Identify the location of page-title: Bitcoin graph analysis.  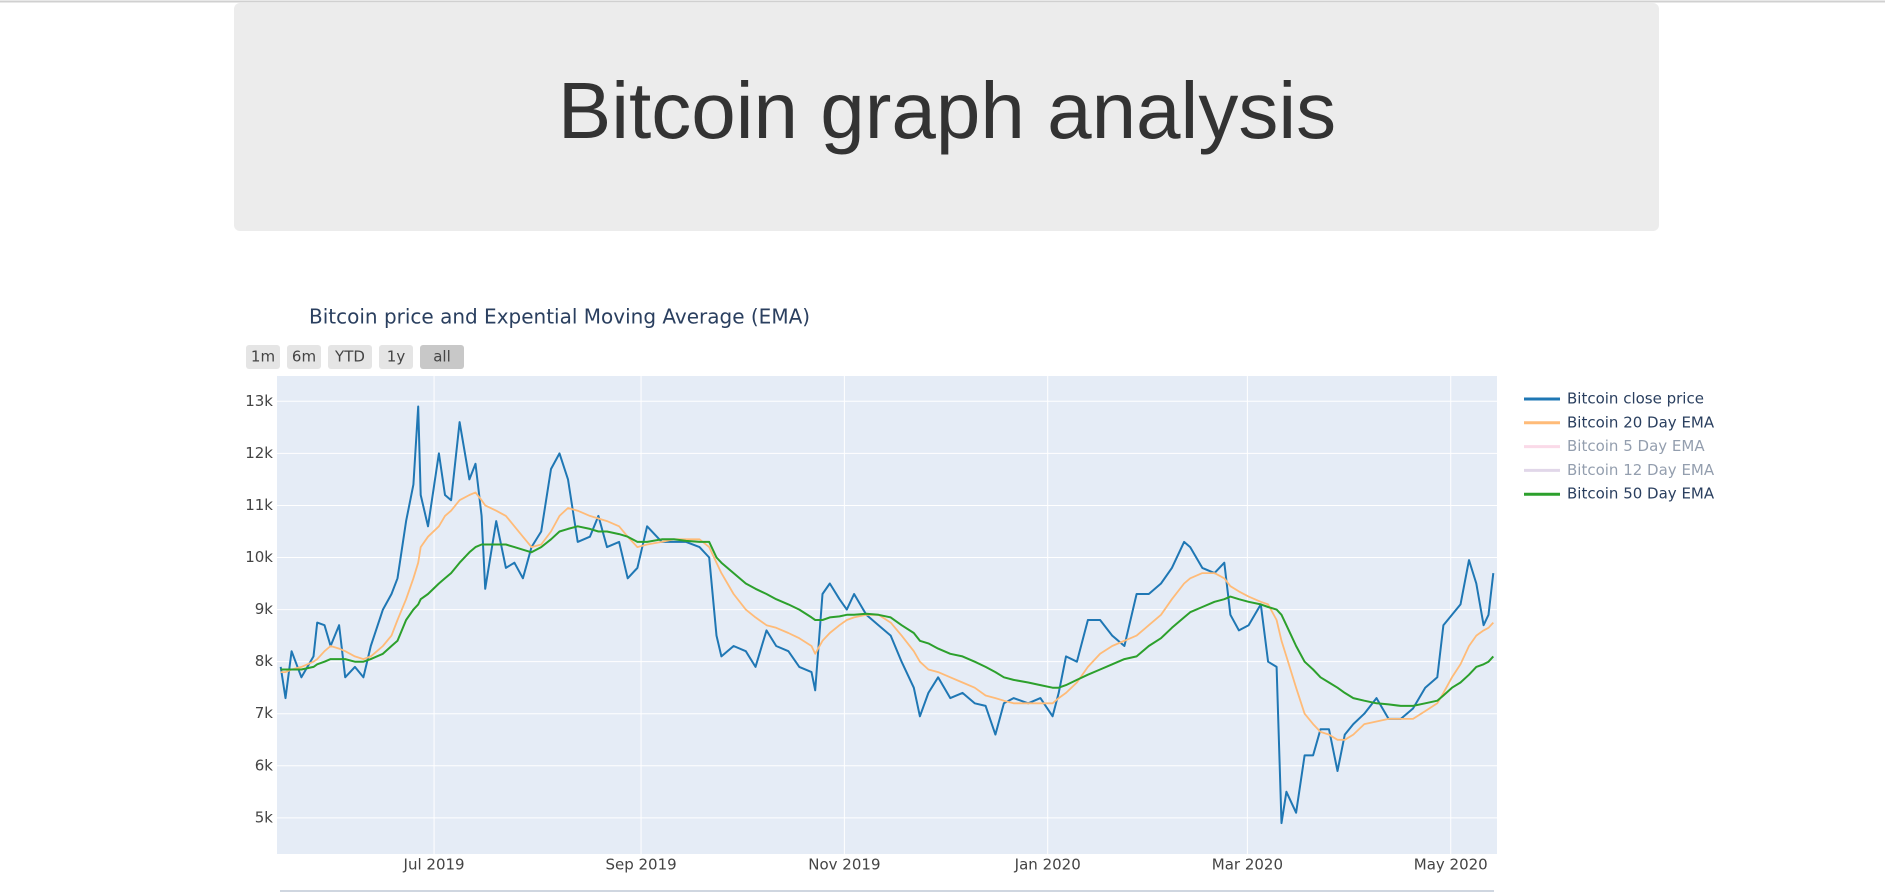
(947, 110).